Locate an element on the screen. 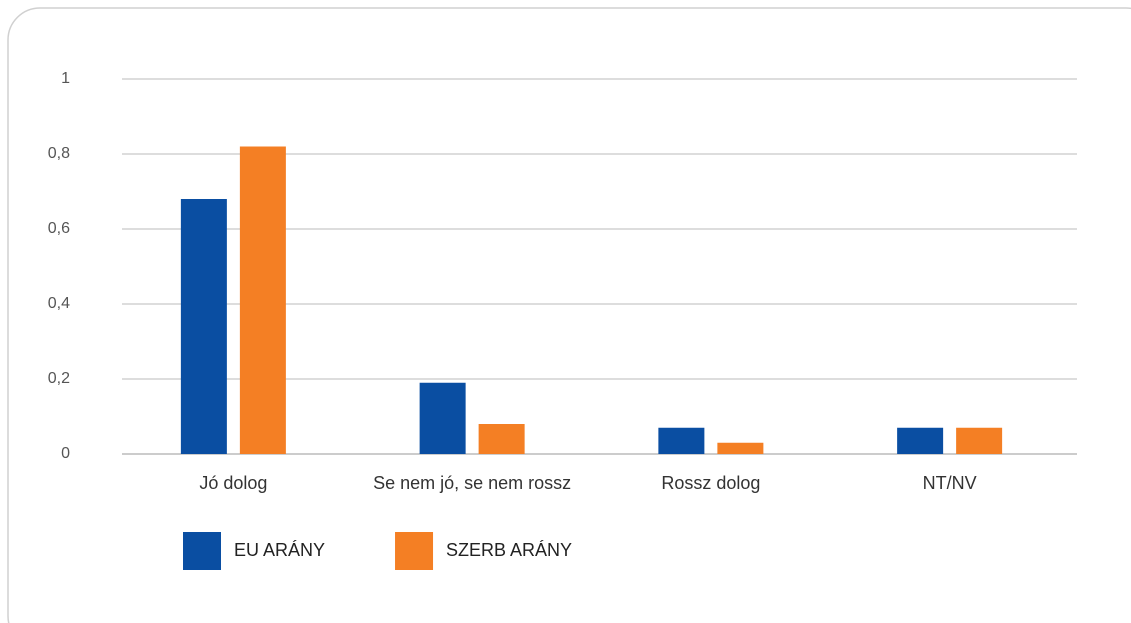 This screenshot has width=1131, height=623. x-tick-label: NT/NV is located at coordinates (950, 483).